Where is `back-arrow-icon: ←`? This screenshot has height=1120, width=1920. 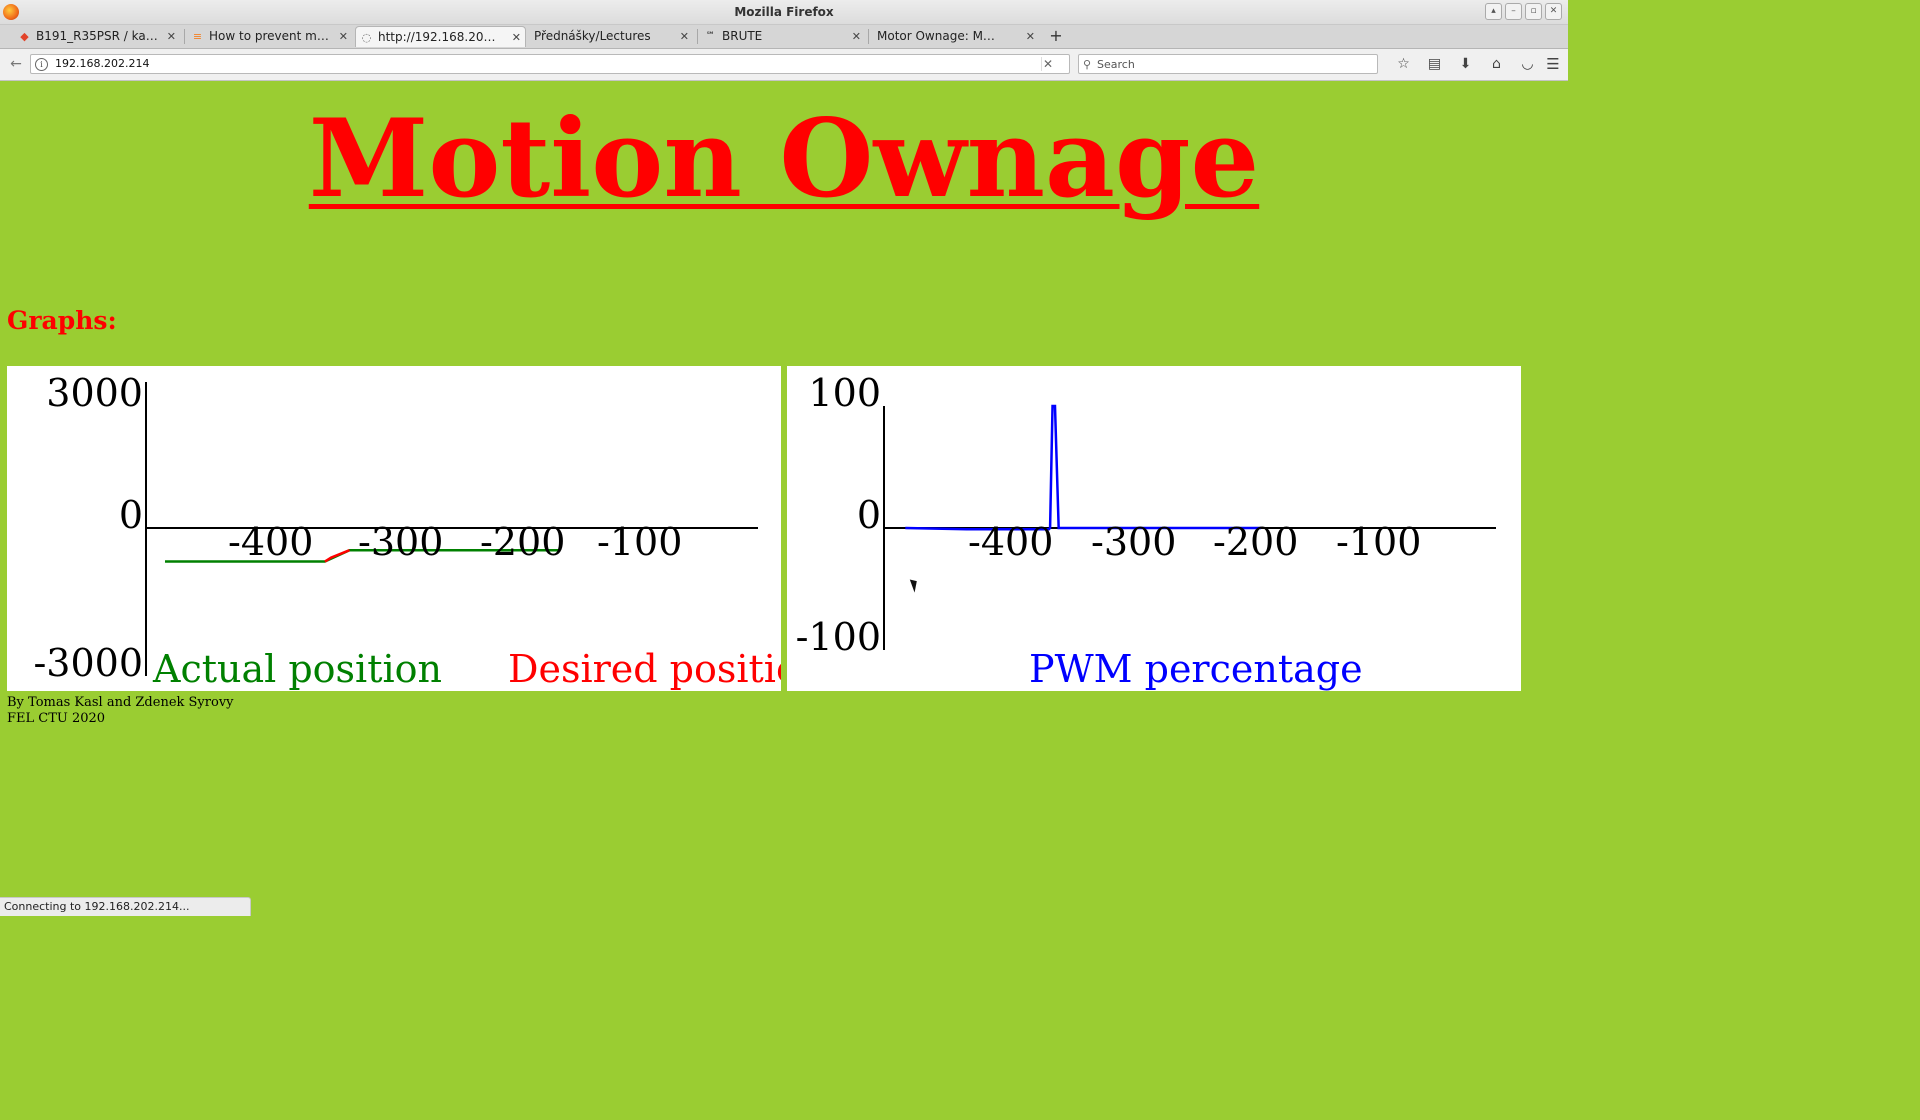
back-arrow-icon: ← is located at coordinates (16, 64).